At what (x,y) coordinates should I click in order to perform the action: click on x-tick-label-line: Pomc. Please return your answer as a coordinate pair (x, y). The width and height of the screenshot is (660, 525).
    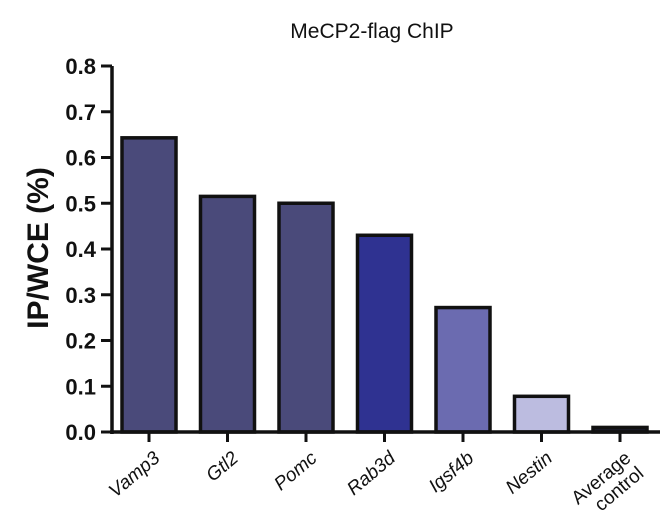
    Looking at the image, I should click on (296, 471).